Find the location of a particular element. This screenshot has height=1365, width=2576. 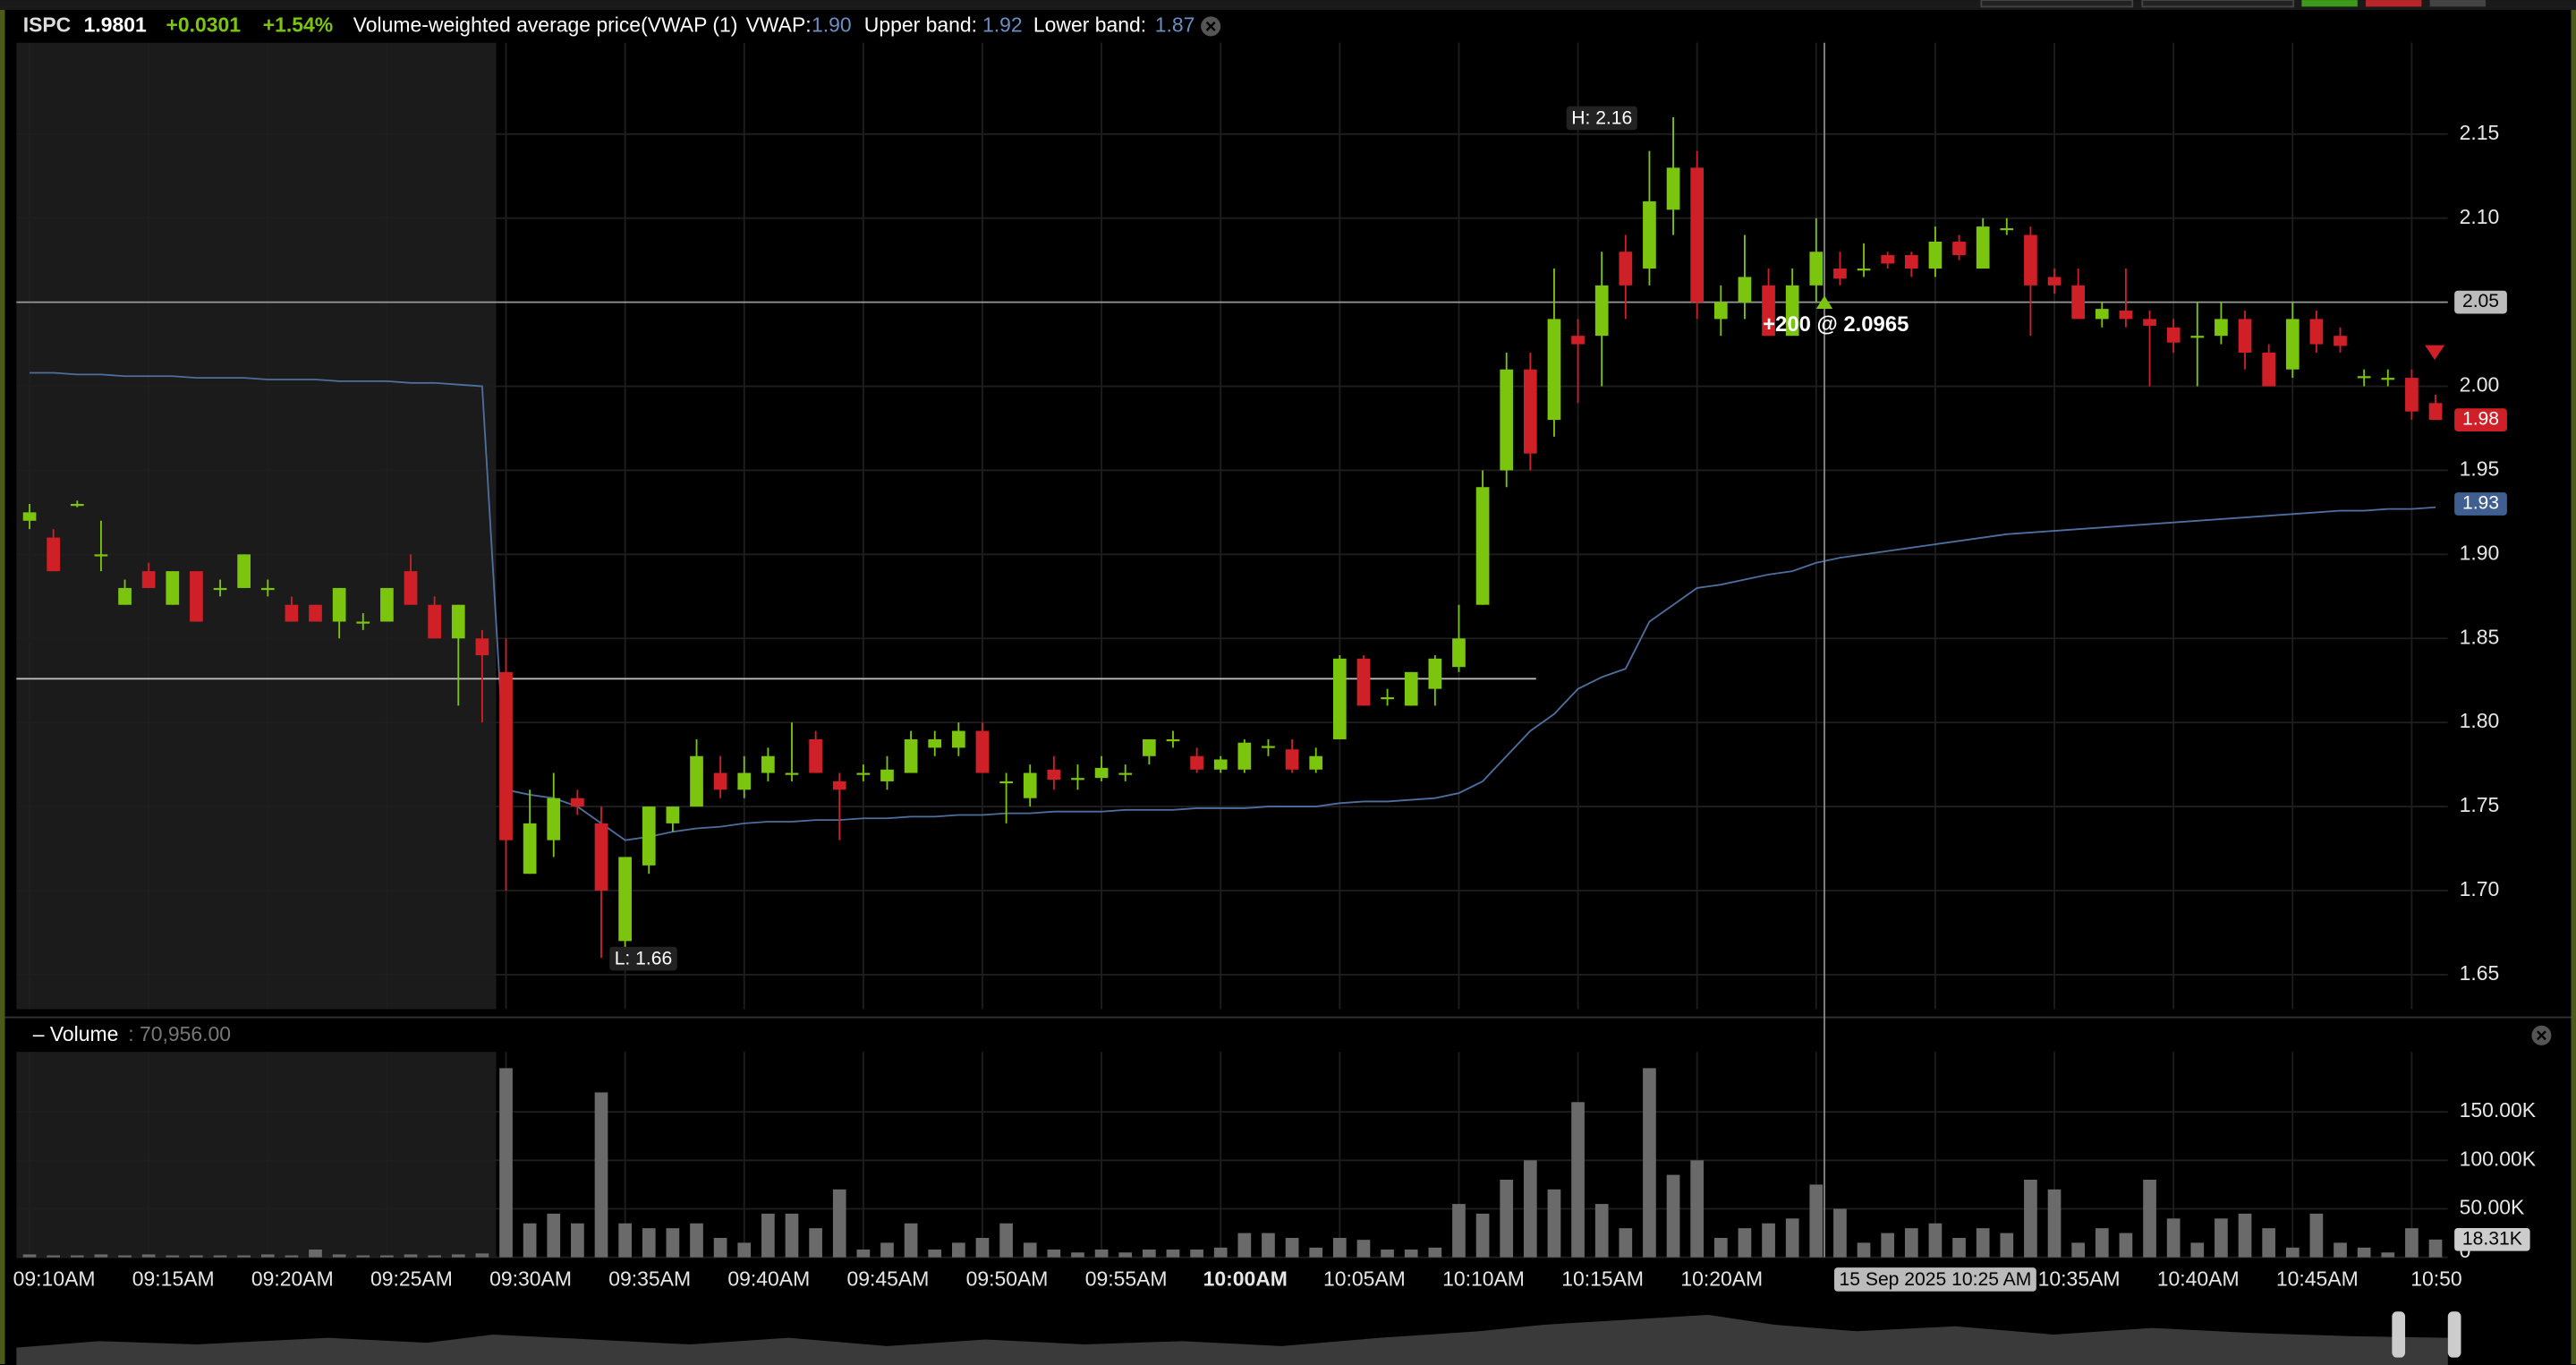

x-tick-label: 10:00AM is located at coordinates (1245, 1278).